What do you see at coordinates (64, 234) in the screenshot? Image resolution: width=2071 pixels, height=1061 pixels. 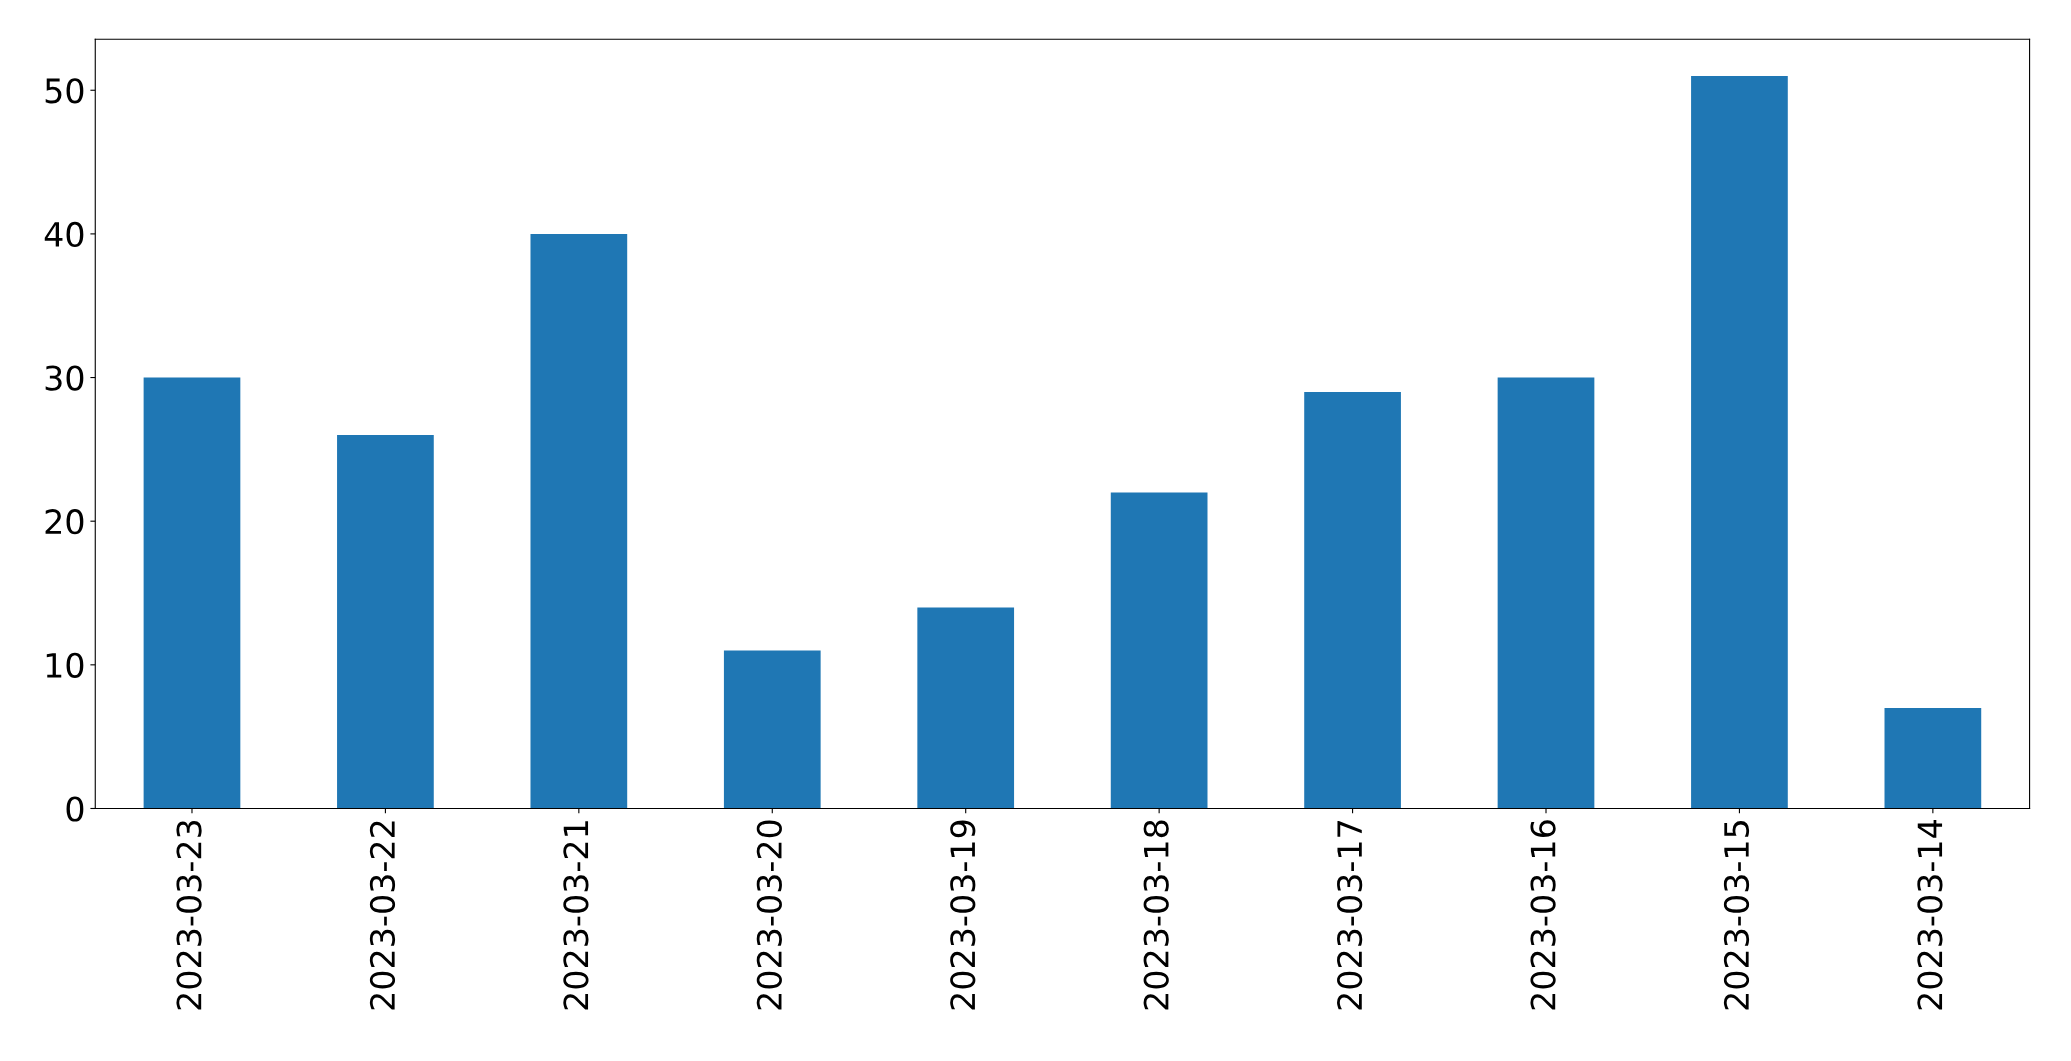 I see `y-tick-label: 40` at bounding box center [64, 234].